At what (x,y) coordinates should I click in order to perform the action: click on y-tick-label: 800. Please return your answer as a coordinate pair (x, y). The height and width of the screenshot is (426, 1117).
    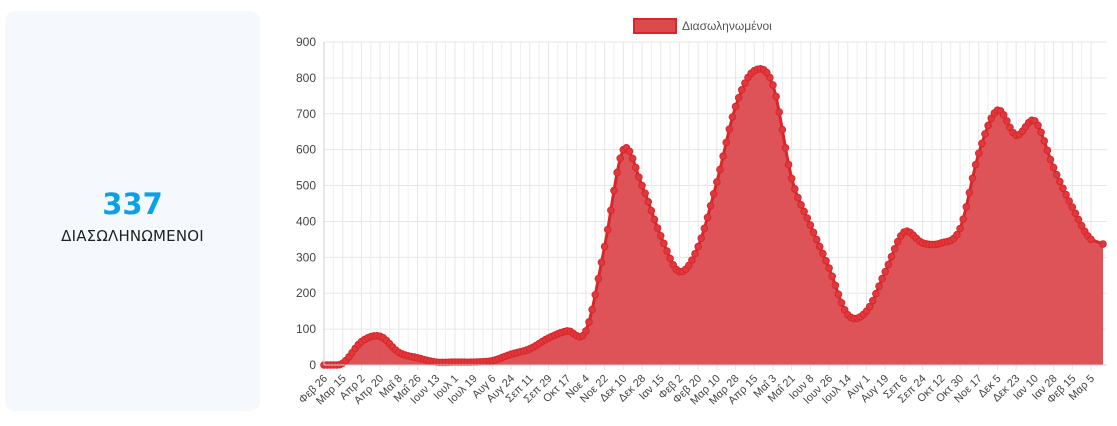
    Looking at the image, I should click on (306, 78).